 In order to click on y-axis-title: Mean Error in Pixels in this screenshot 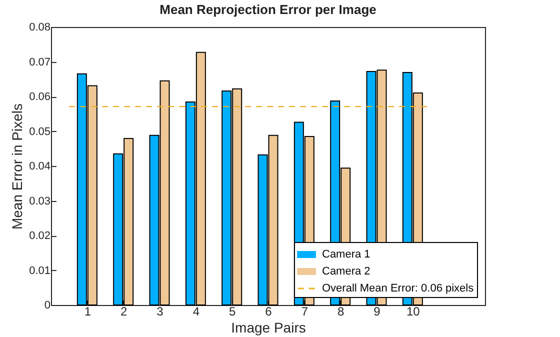, I will do `click(17, 166)`.